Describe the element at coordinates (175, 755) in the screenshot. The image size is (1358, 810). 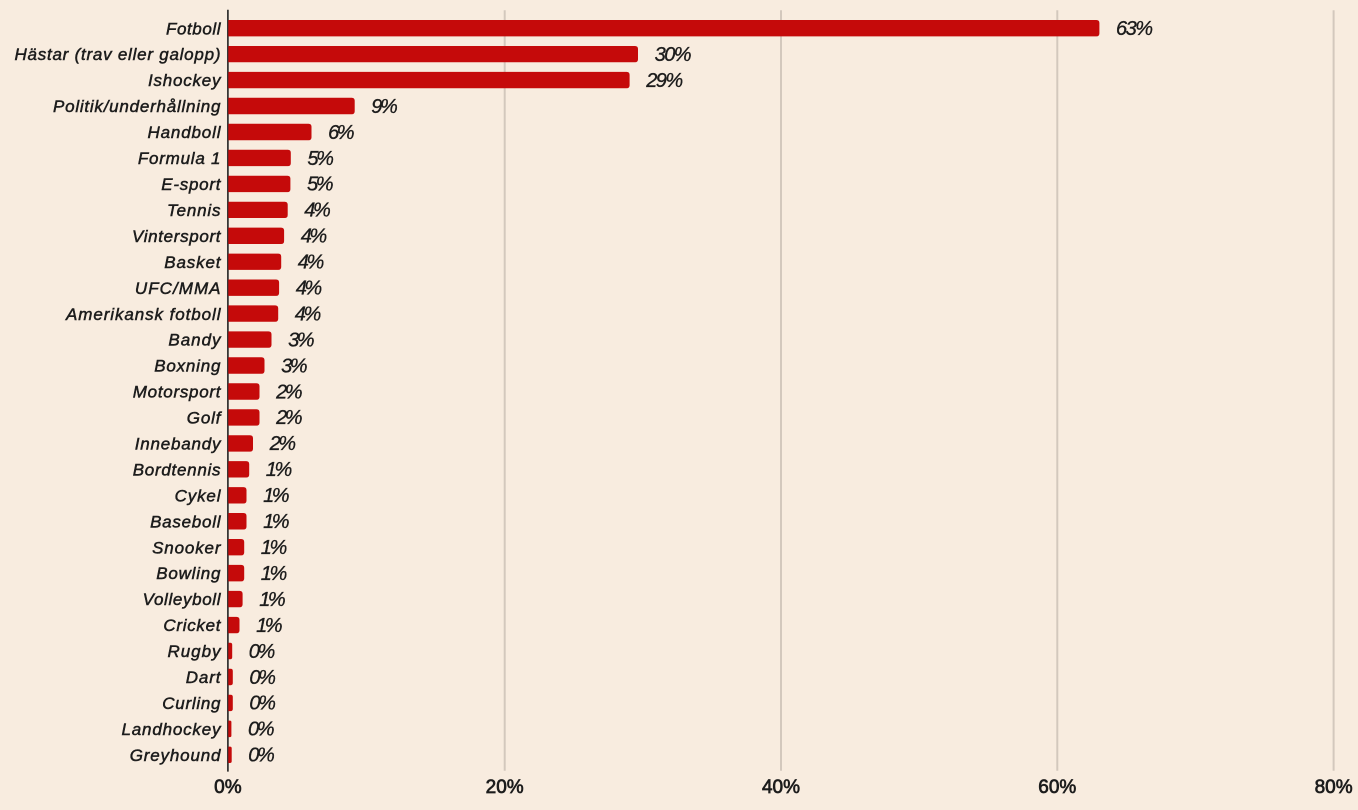
I see `svg-text: Greyhound` at that location.